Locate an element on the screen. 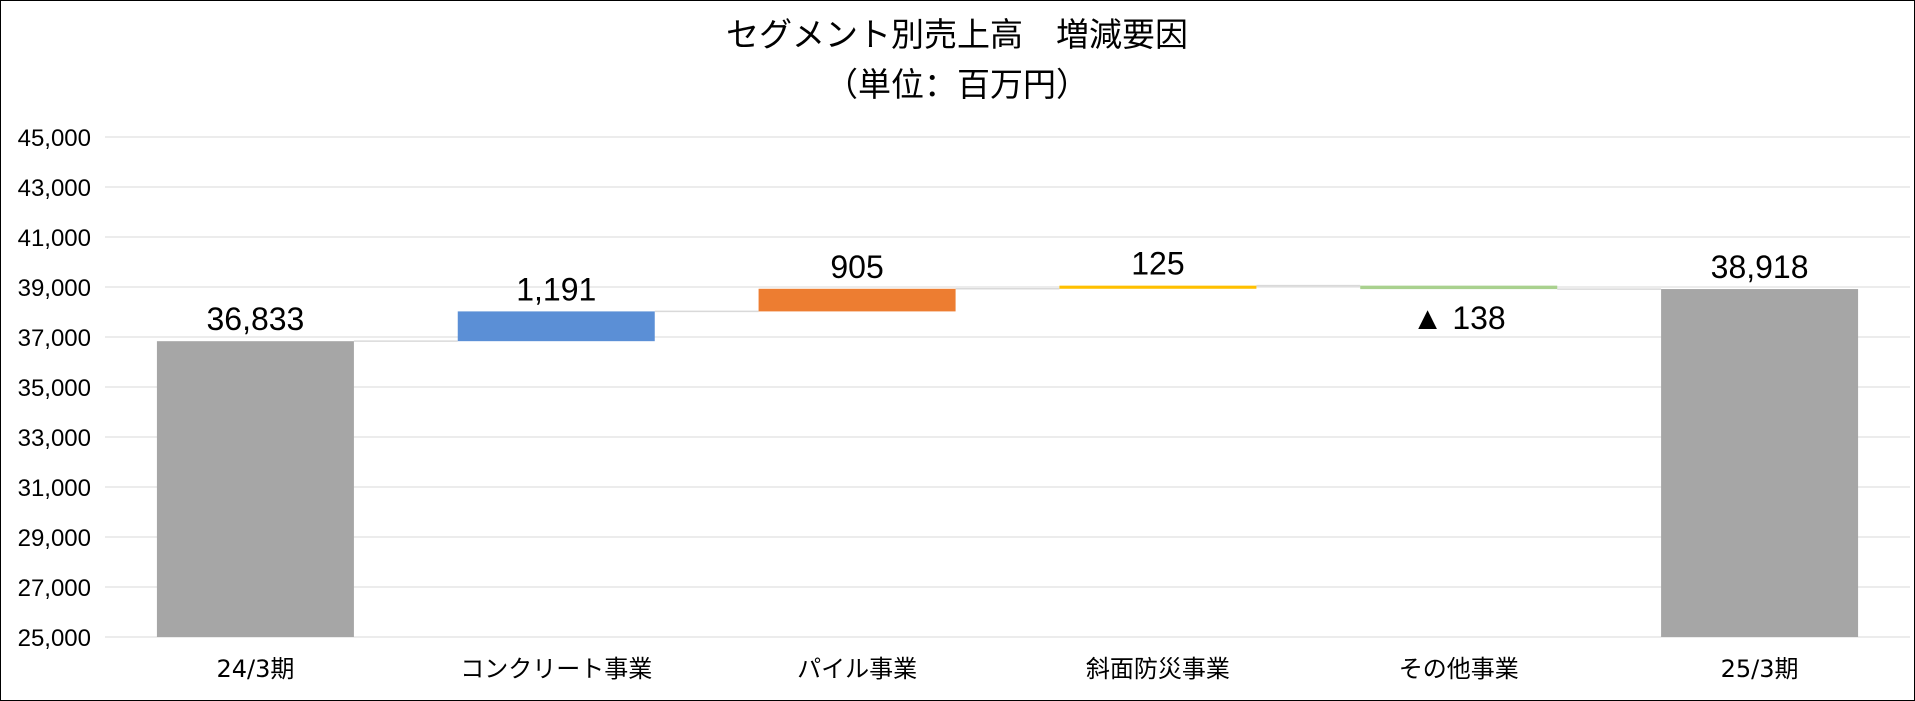 The height and width of the screenshot is (701, 1915). x-category-label: 25/3期 is located at coordinates (1760, 669).